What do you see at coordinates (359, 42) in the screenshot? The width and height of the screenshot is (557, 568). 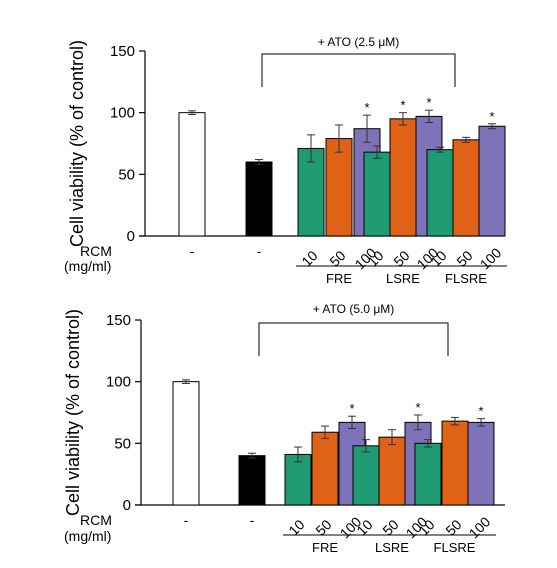 I see `treatment-annotation: + ATO (2.5 μM)` at bounding box center [359, 42].